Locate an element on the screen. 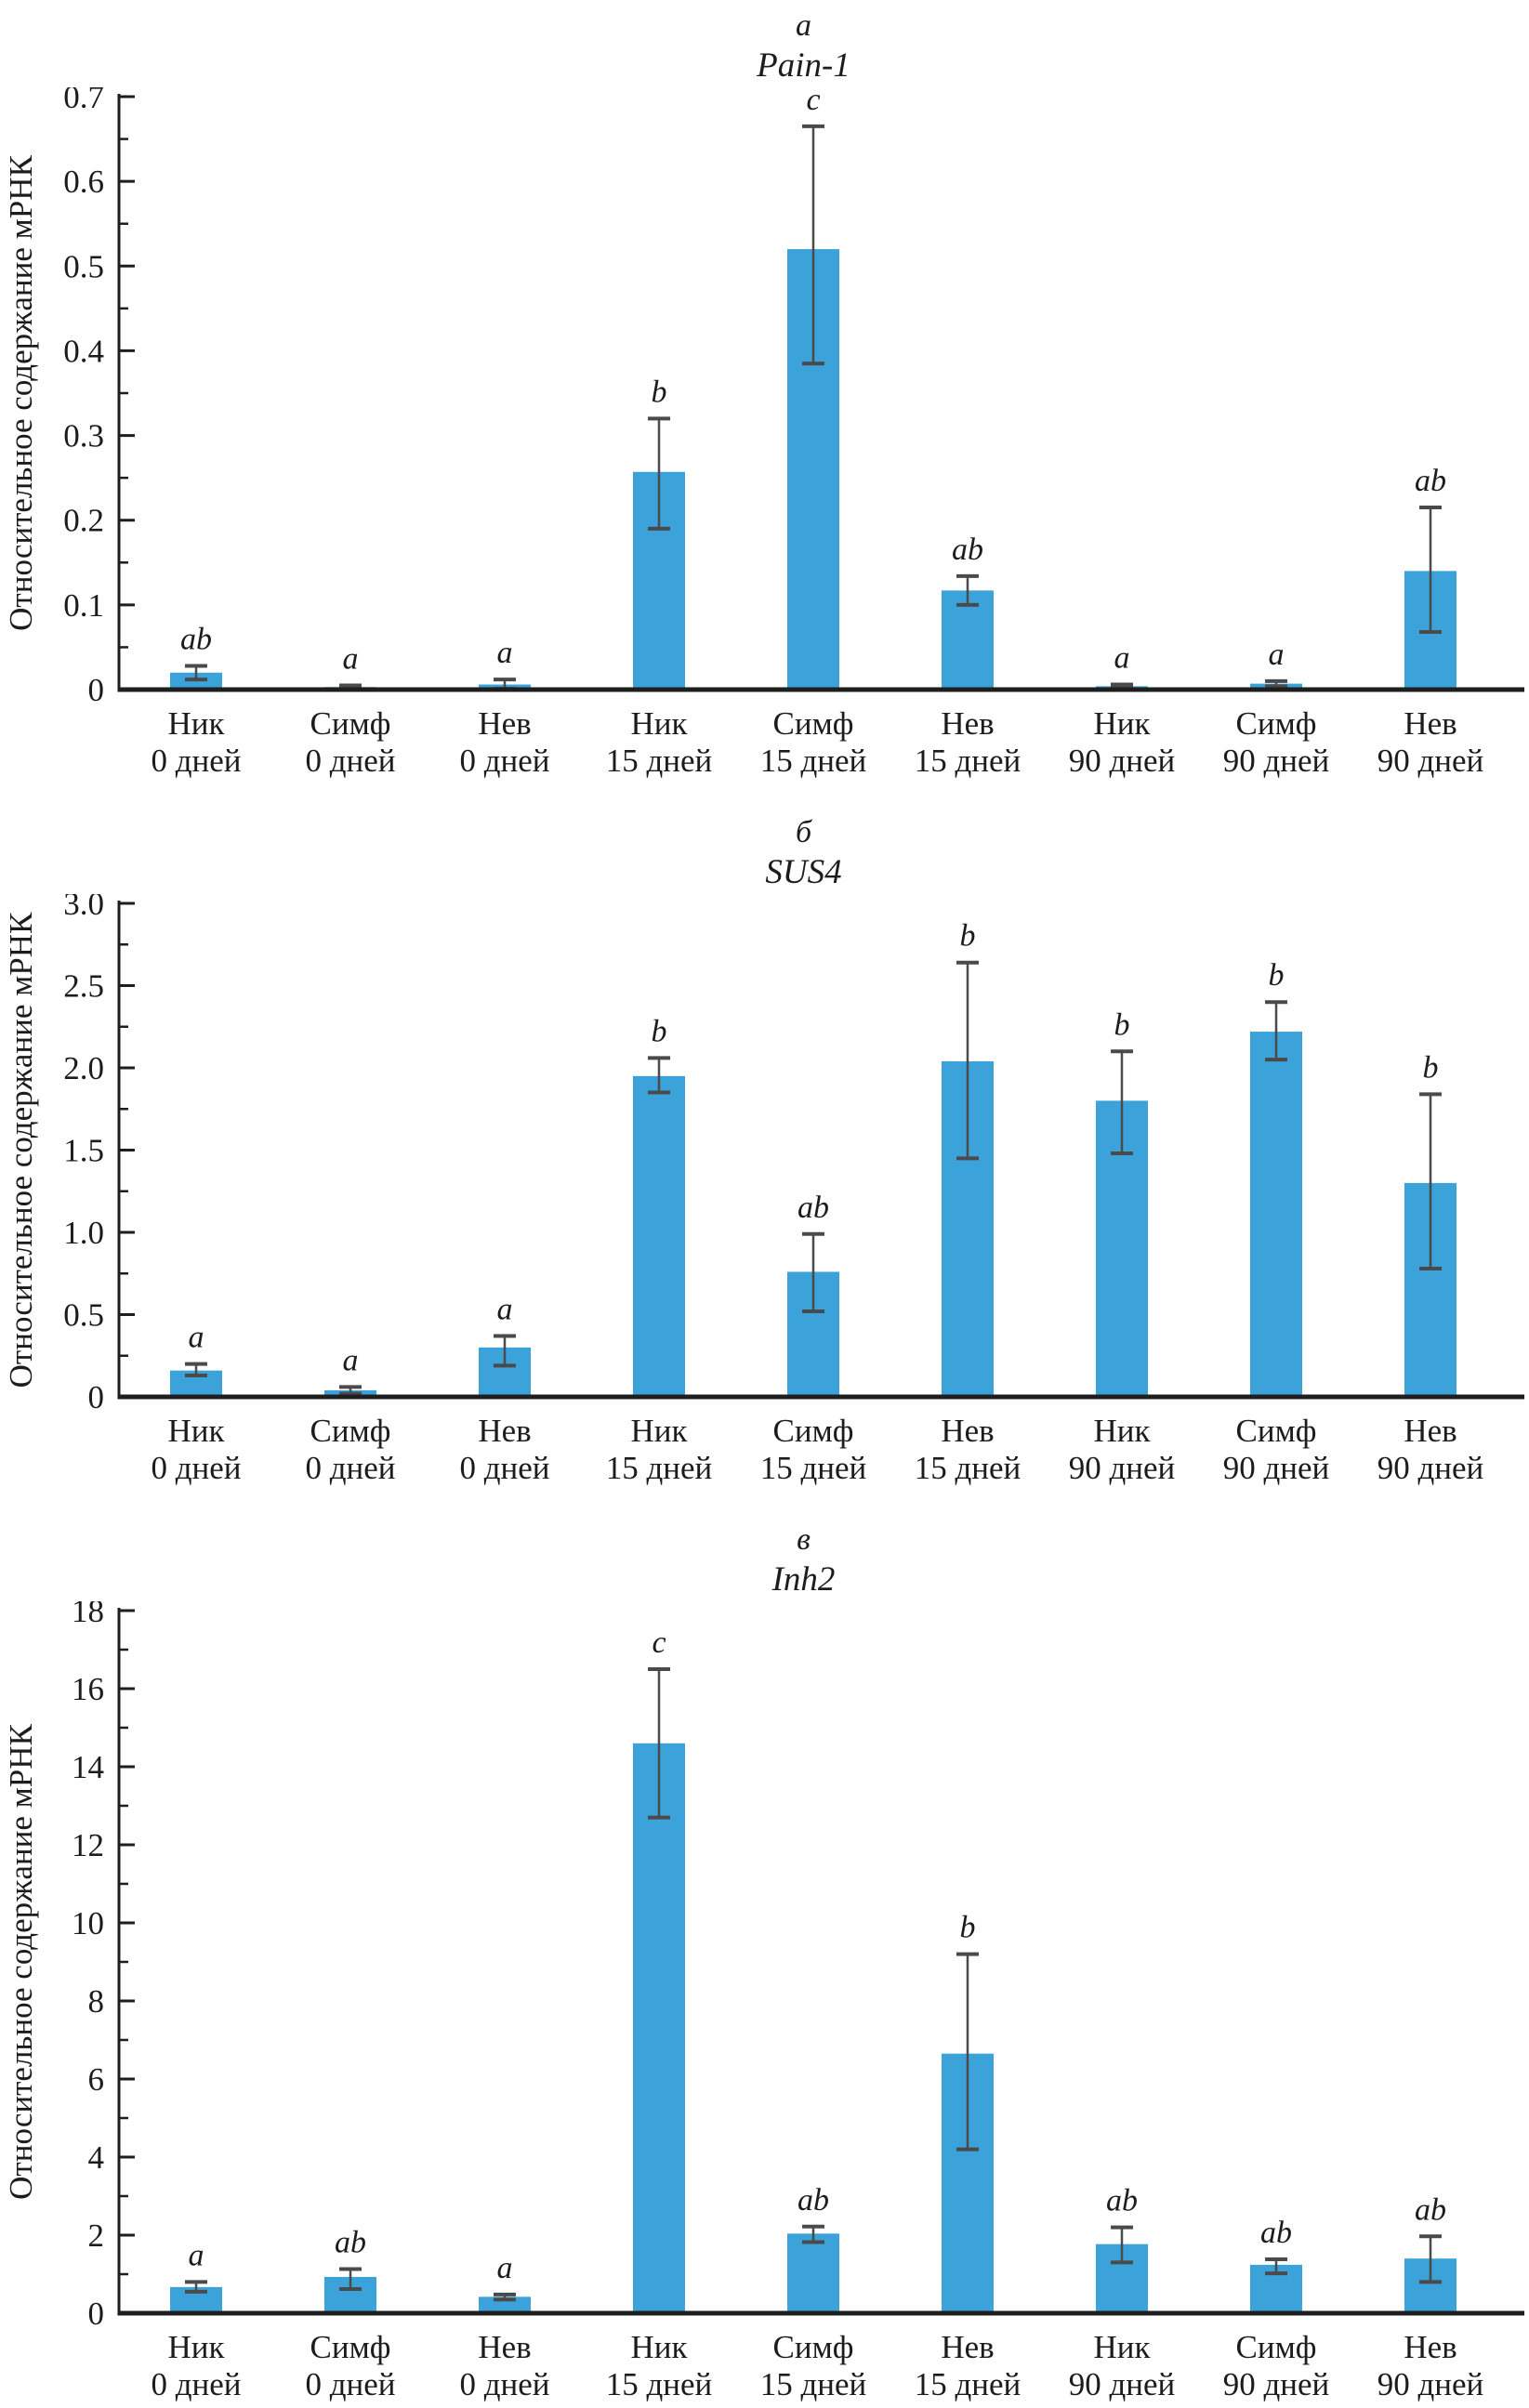 Image resolution: width=1529 pixels, height=2408 pixels. y-tick-label: 0.7 is located at coordinates (83, 101).